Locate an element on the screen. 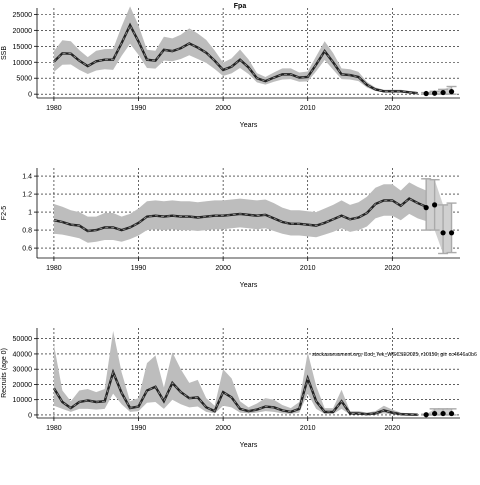 The width and height of the screenshot is (480, 485). forecast-band is located at coordinates (439, 216).